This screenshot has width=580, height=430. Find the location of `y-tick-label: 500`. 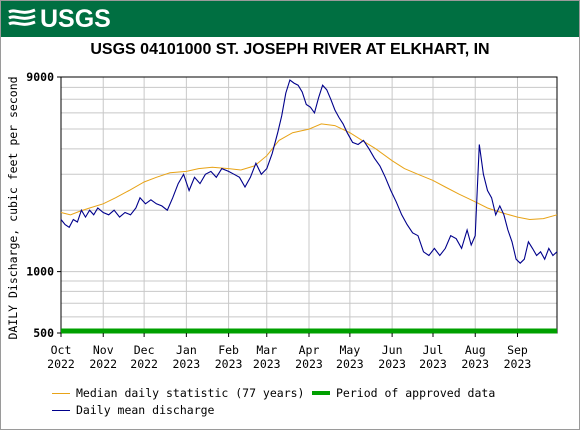

y-tick-label: 500 is located at coordinates (43, 333).